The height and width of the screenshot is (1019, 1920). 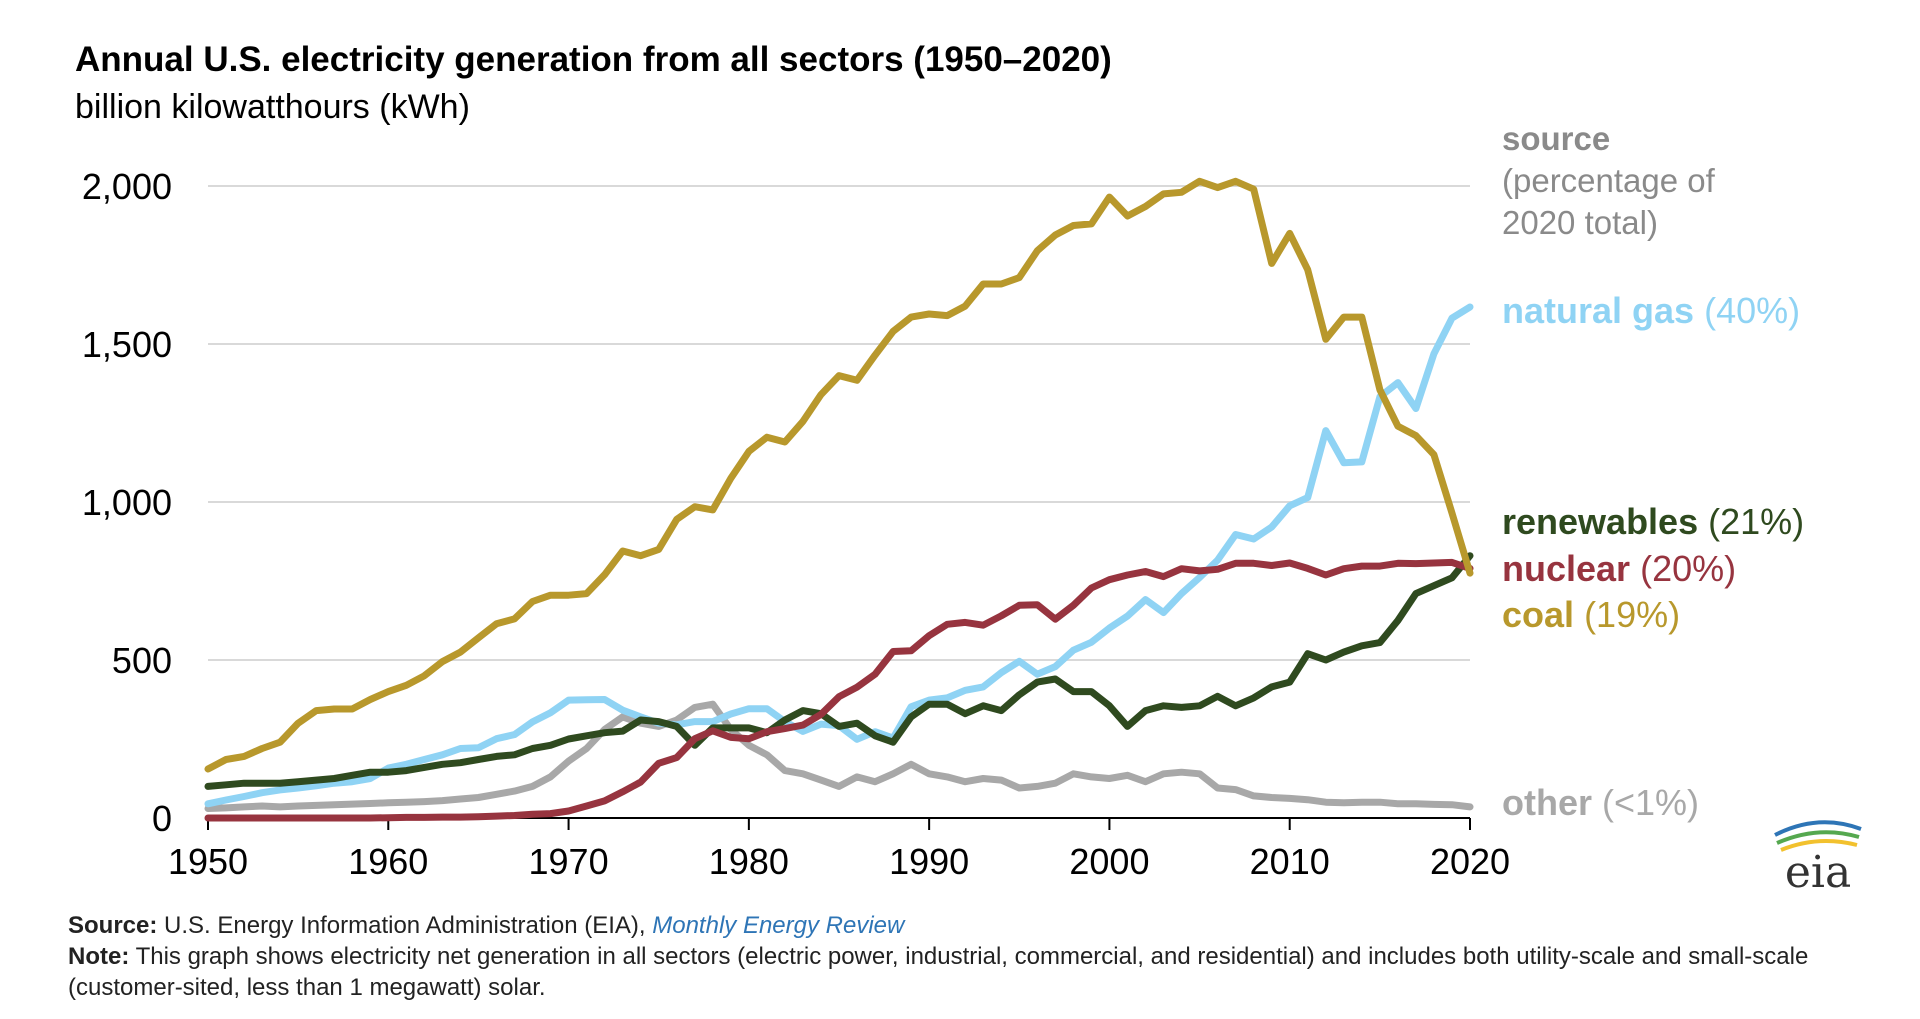 What do you see at coordinates (1632, 614) in the screenshot?
I see `legend-coal-pct: (19%)` at bounding box center [1632, 614].